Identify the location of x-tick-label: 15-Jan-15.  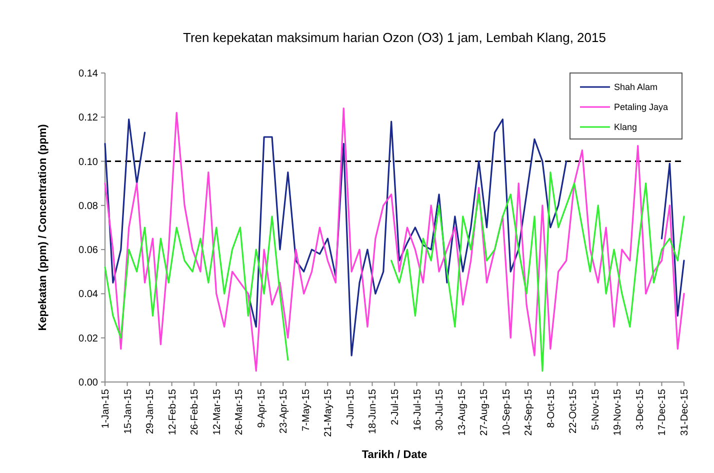
(128, 411).